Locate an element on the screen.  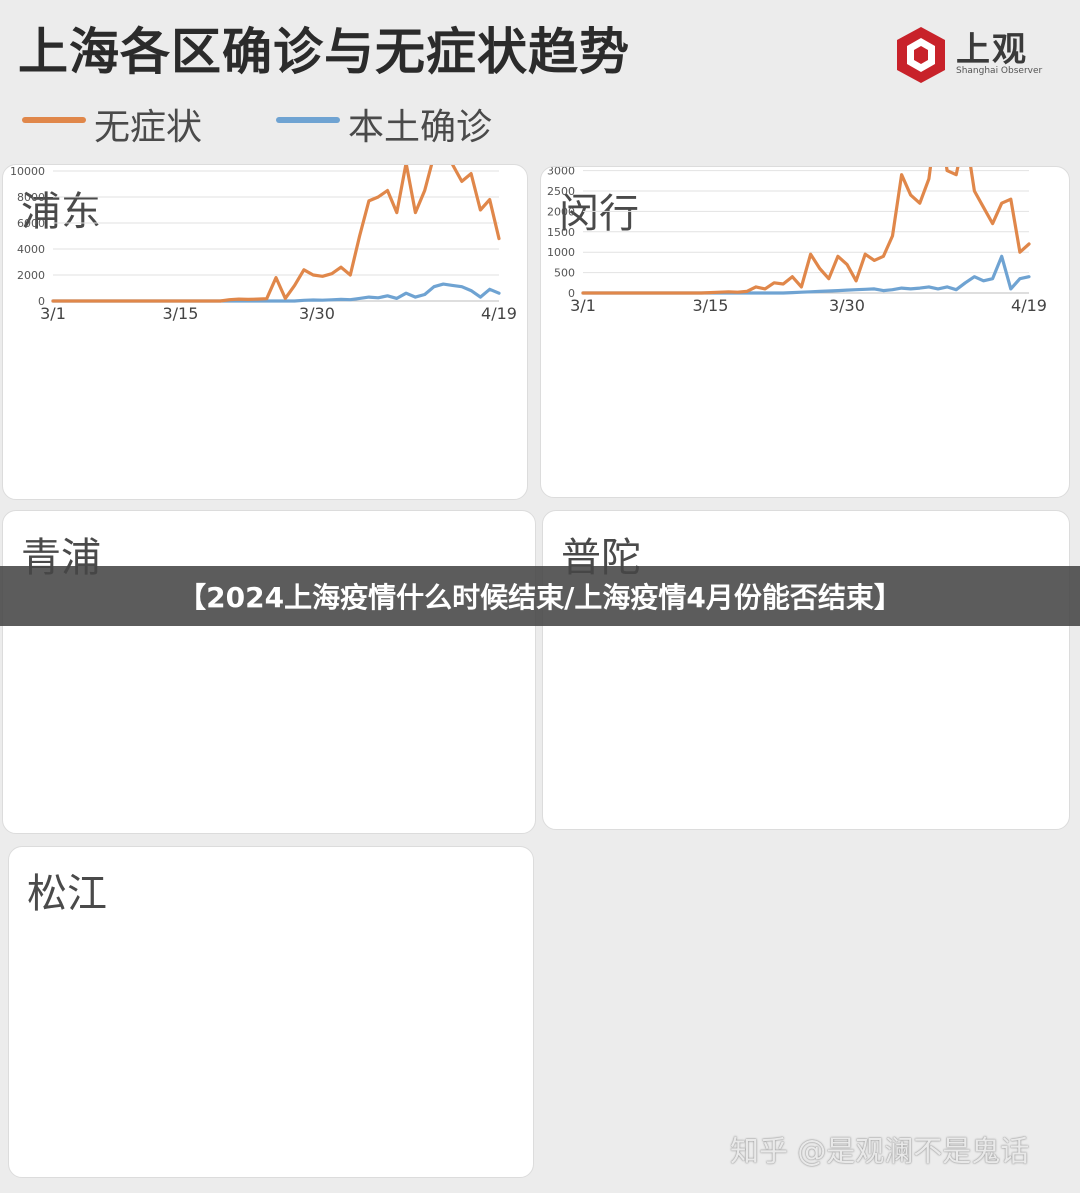
y-tick-label: 3000 is located at coordinates (561, 172).